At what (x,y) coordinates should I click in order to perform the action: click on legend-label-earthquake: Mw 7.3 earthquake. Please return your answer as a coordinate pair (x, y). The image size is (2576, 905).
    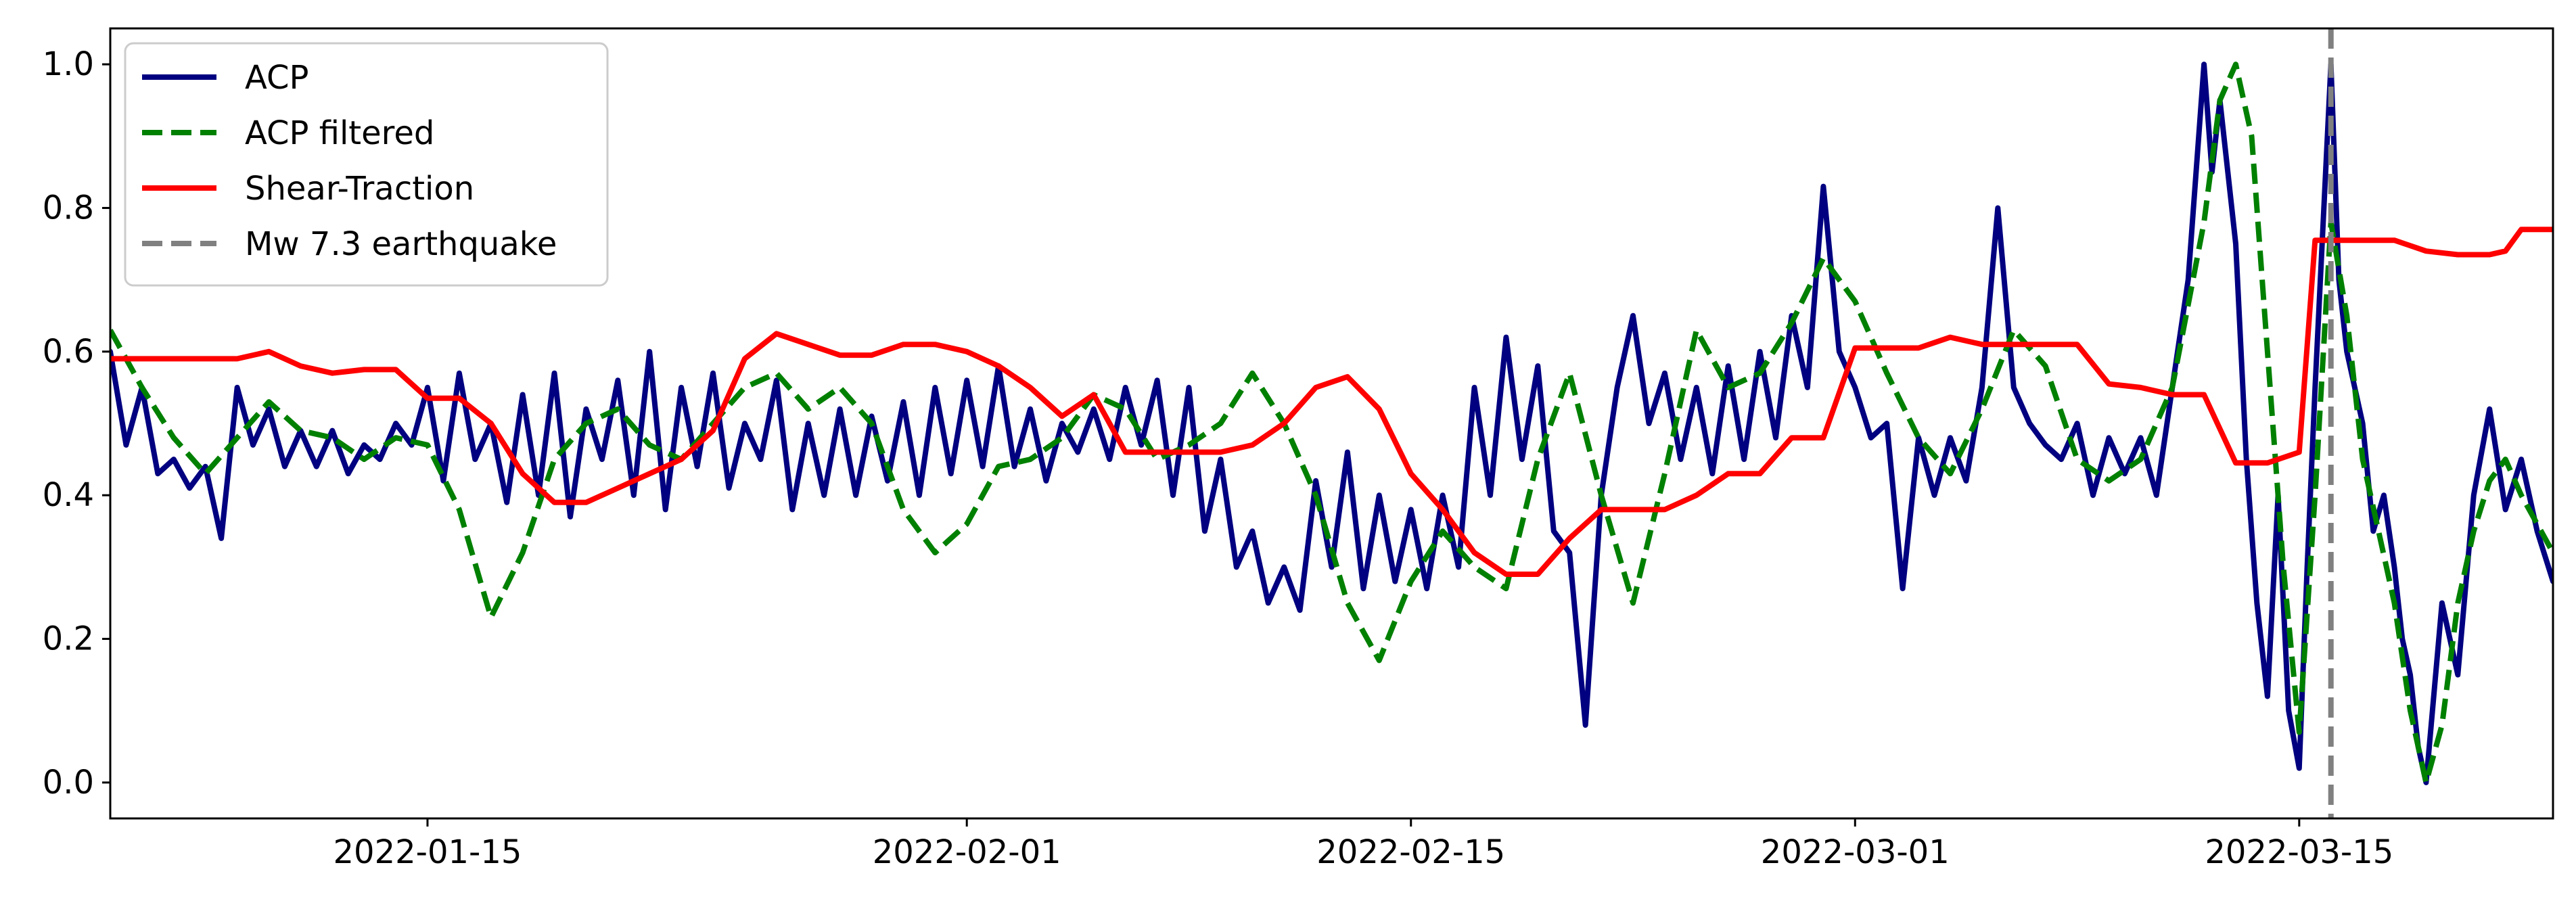
    Looking at the image, I should click on (401, 244).